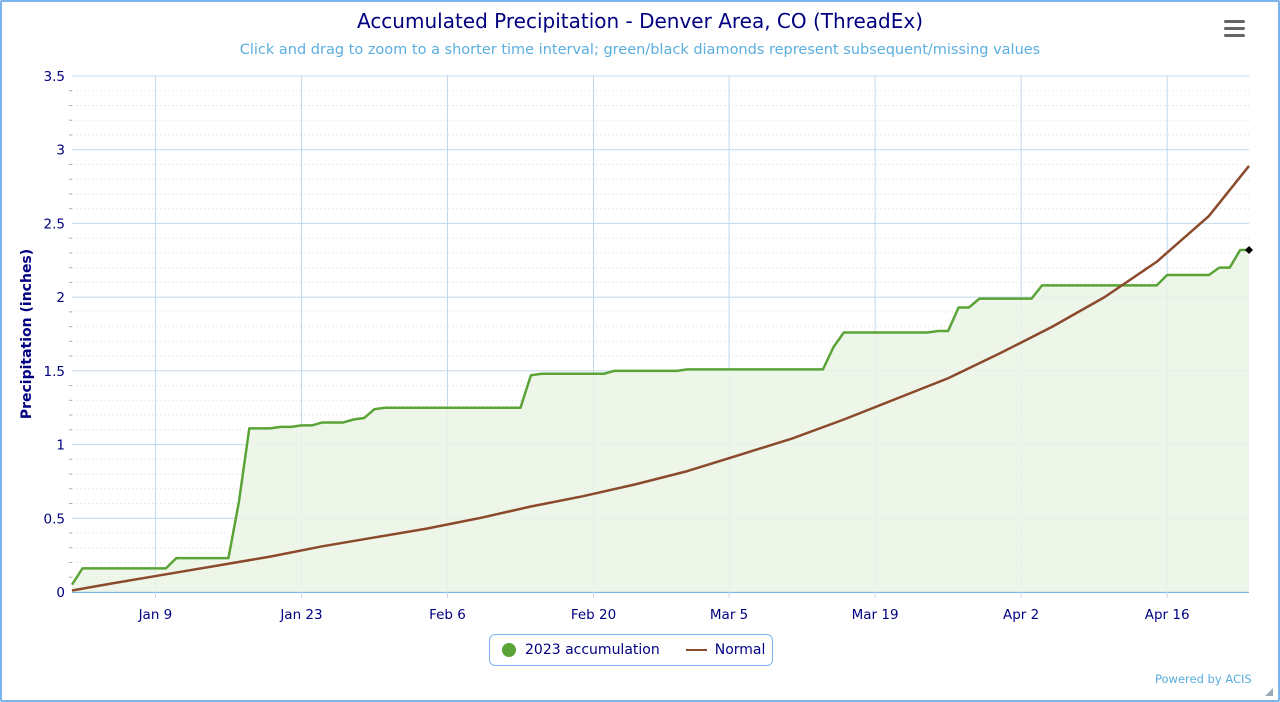 The width and height of the screenshot is (1280, 702). What do you see at coordinates (155, 615) in the screenshot?
I see `x-tick-label: Jan 9` at bounding box center [155, 615].